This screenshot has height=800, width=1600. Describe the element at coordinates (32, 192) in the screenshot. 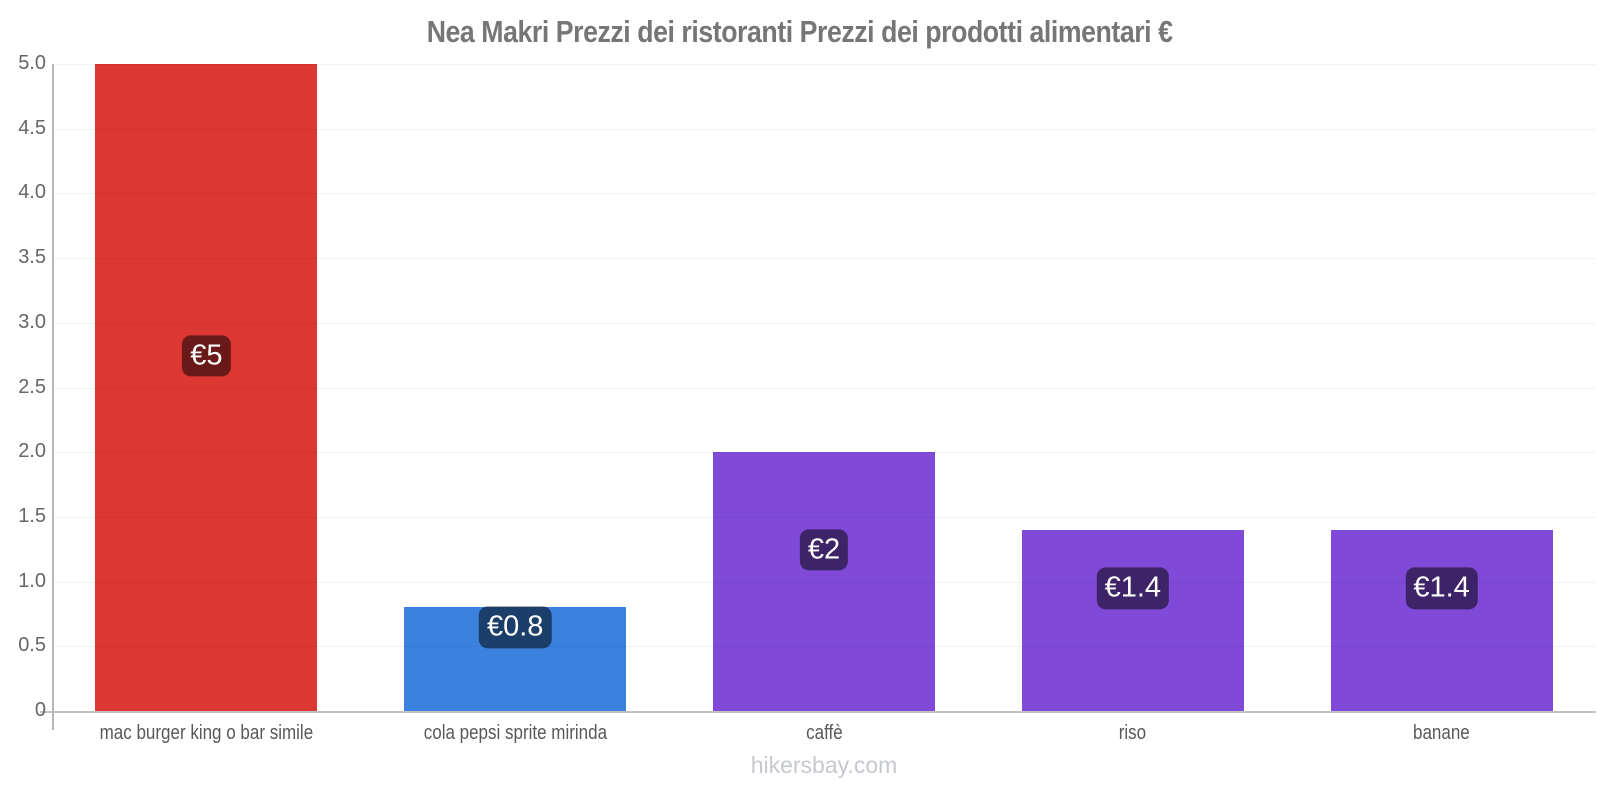

I see `y-axis-tick-label-4.0: 4.0` at that location.